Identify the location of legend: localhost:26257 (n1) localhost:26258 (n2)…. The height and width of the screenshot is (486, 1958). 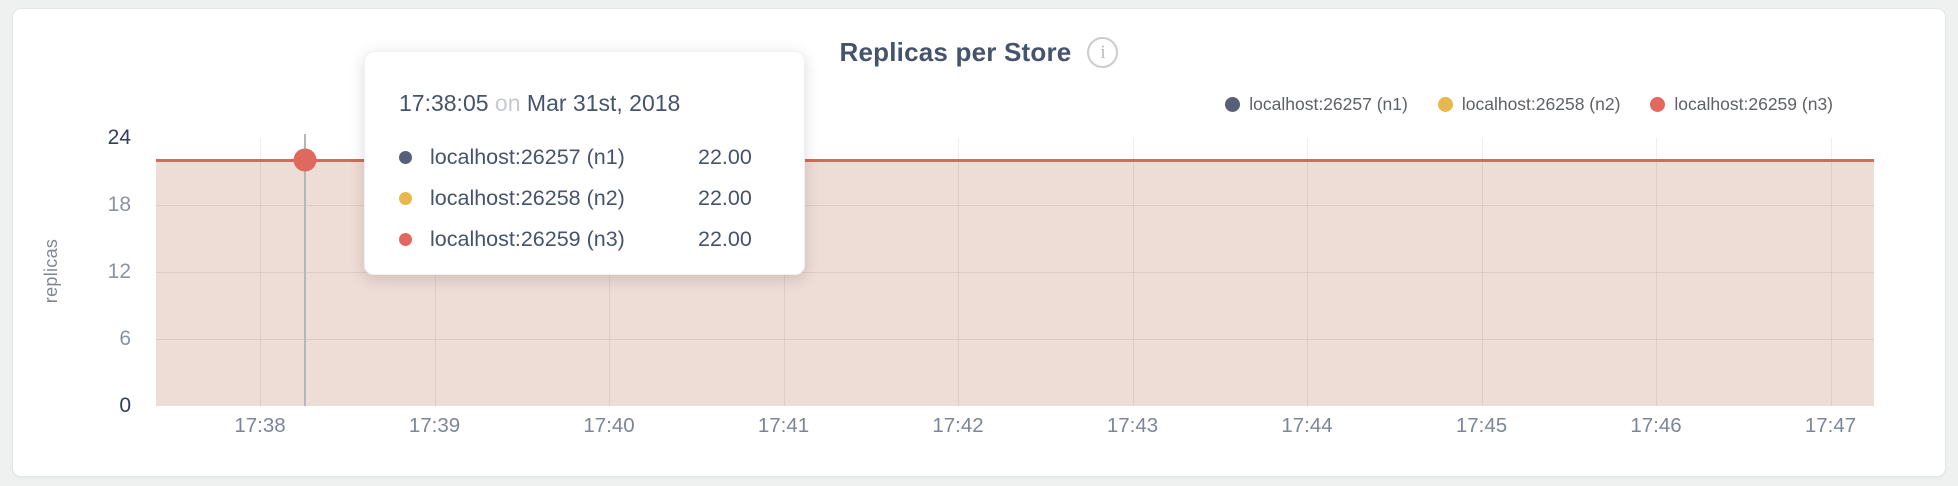
(1529, 104).